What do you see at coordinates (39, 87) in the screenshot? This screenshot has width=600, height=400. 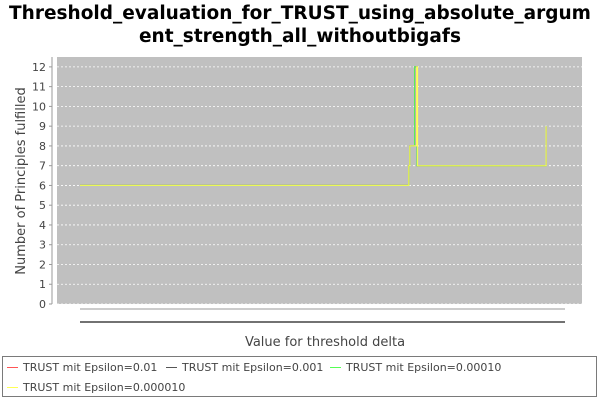 I see `y-tick-label: 11` at bounding box center [39, 87].